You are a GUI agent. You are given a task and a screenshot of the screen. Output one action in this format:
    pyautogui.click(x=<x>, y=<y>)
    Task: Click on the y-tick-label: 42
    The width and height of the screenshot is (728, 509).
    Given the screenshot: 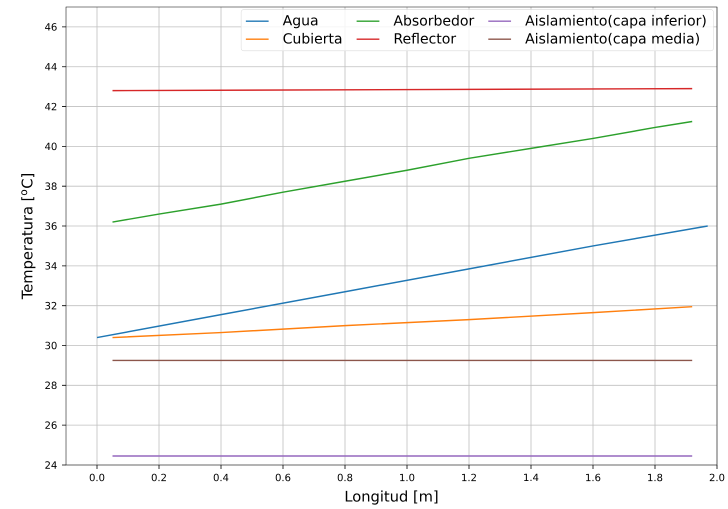 What is the action you would take?
    pyautogui.click(x=50, y=106)
    